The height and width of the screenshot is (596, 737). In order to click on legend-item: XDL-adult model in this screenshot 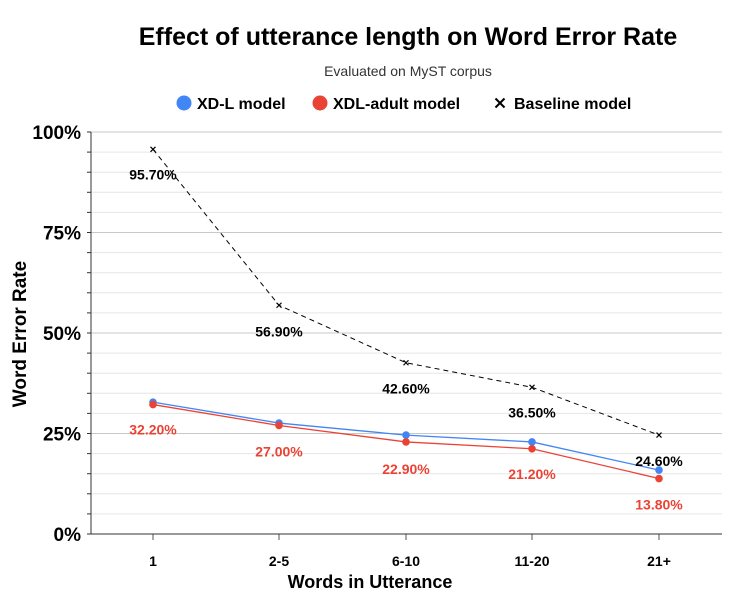, I will do `click(386, 104)`.